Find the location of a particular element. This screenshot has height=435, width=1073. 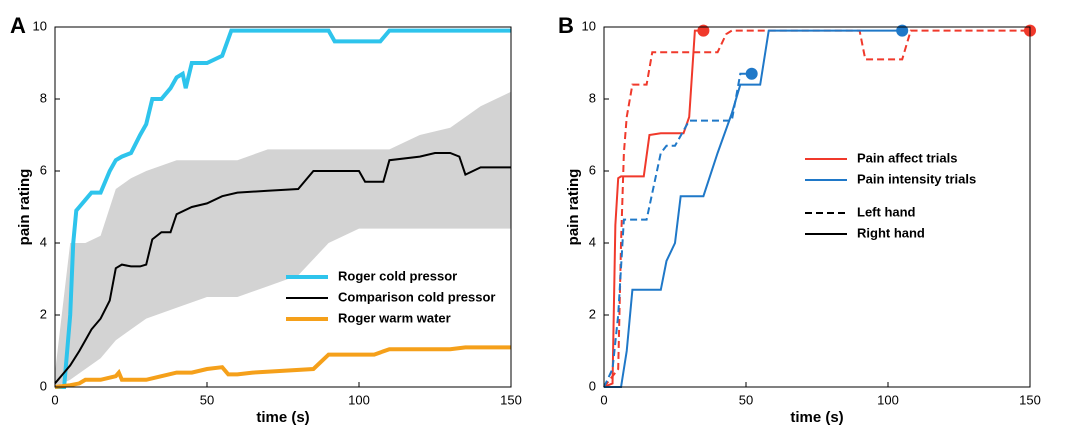

legend-label: Roger cold pressor is located at coordinates (397, 275).